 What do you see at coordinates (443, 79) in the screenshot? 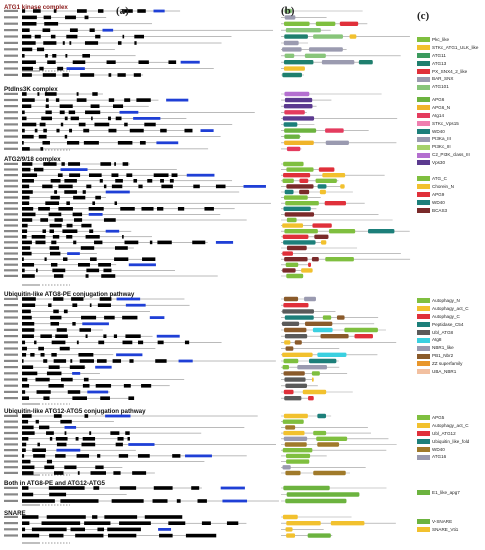
I see `legend-label: BAR_SNX` at bounding box center [443, 79].